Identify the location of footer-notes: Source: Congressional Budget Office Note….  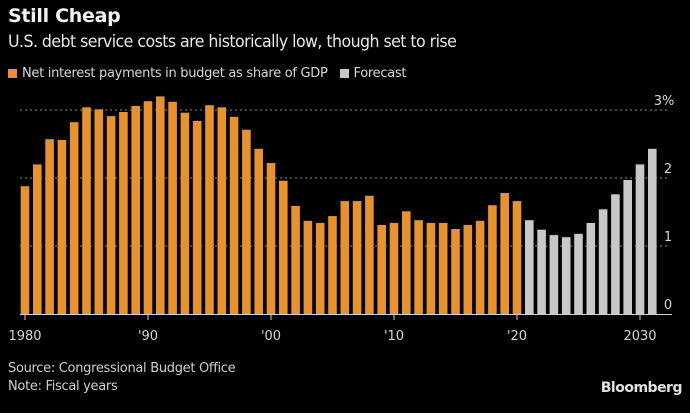
(122, 378).